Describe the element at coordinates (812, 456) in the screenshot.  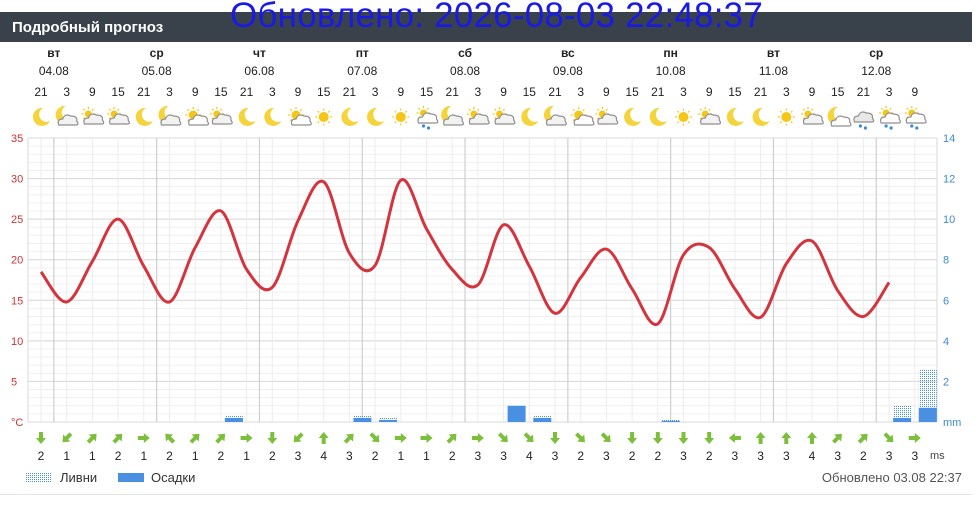
I see `wind-speed-label: 4` at that location.